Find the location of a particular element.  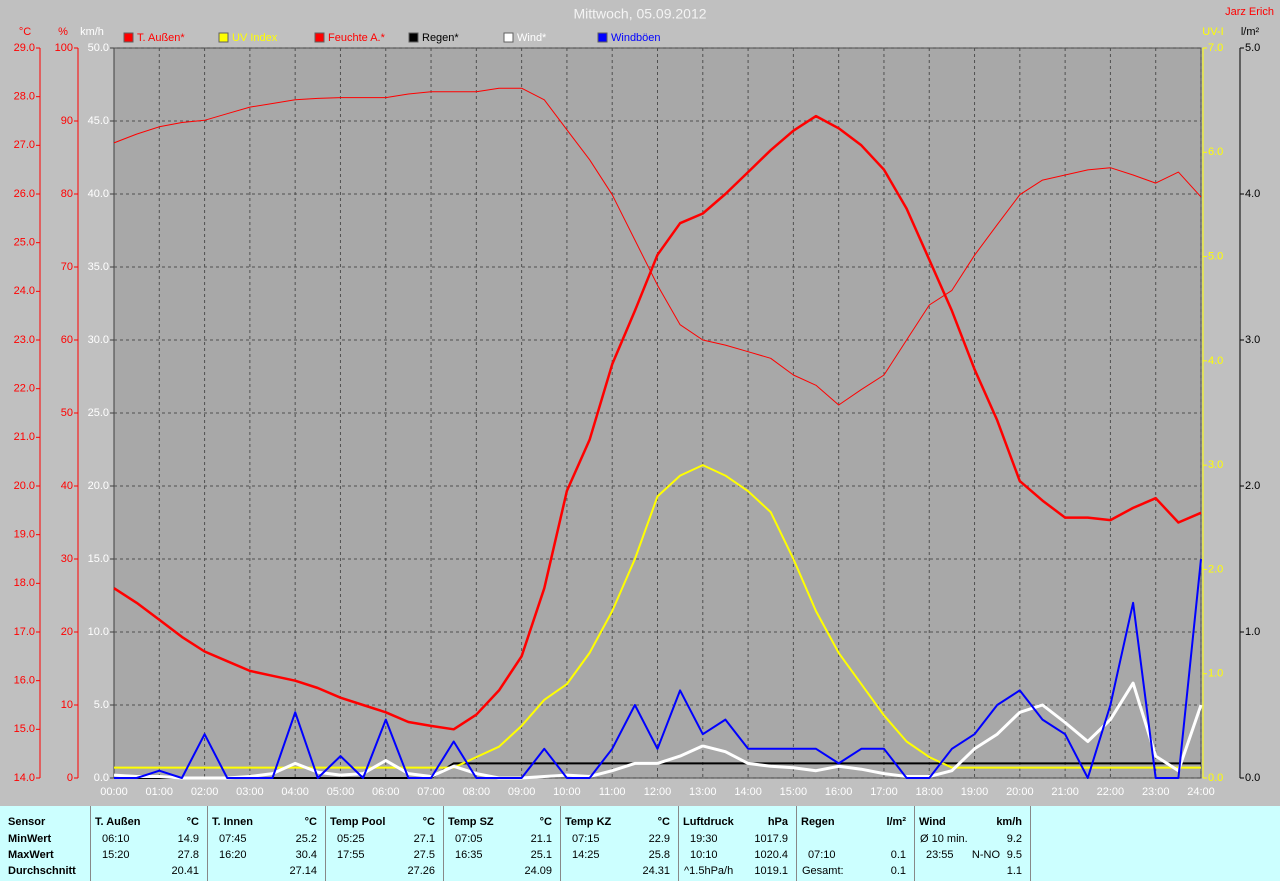

column-unit: km/h is located at coordinates (1009, 822).